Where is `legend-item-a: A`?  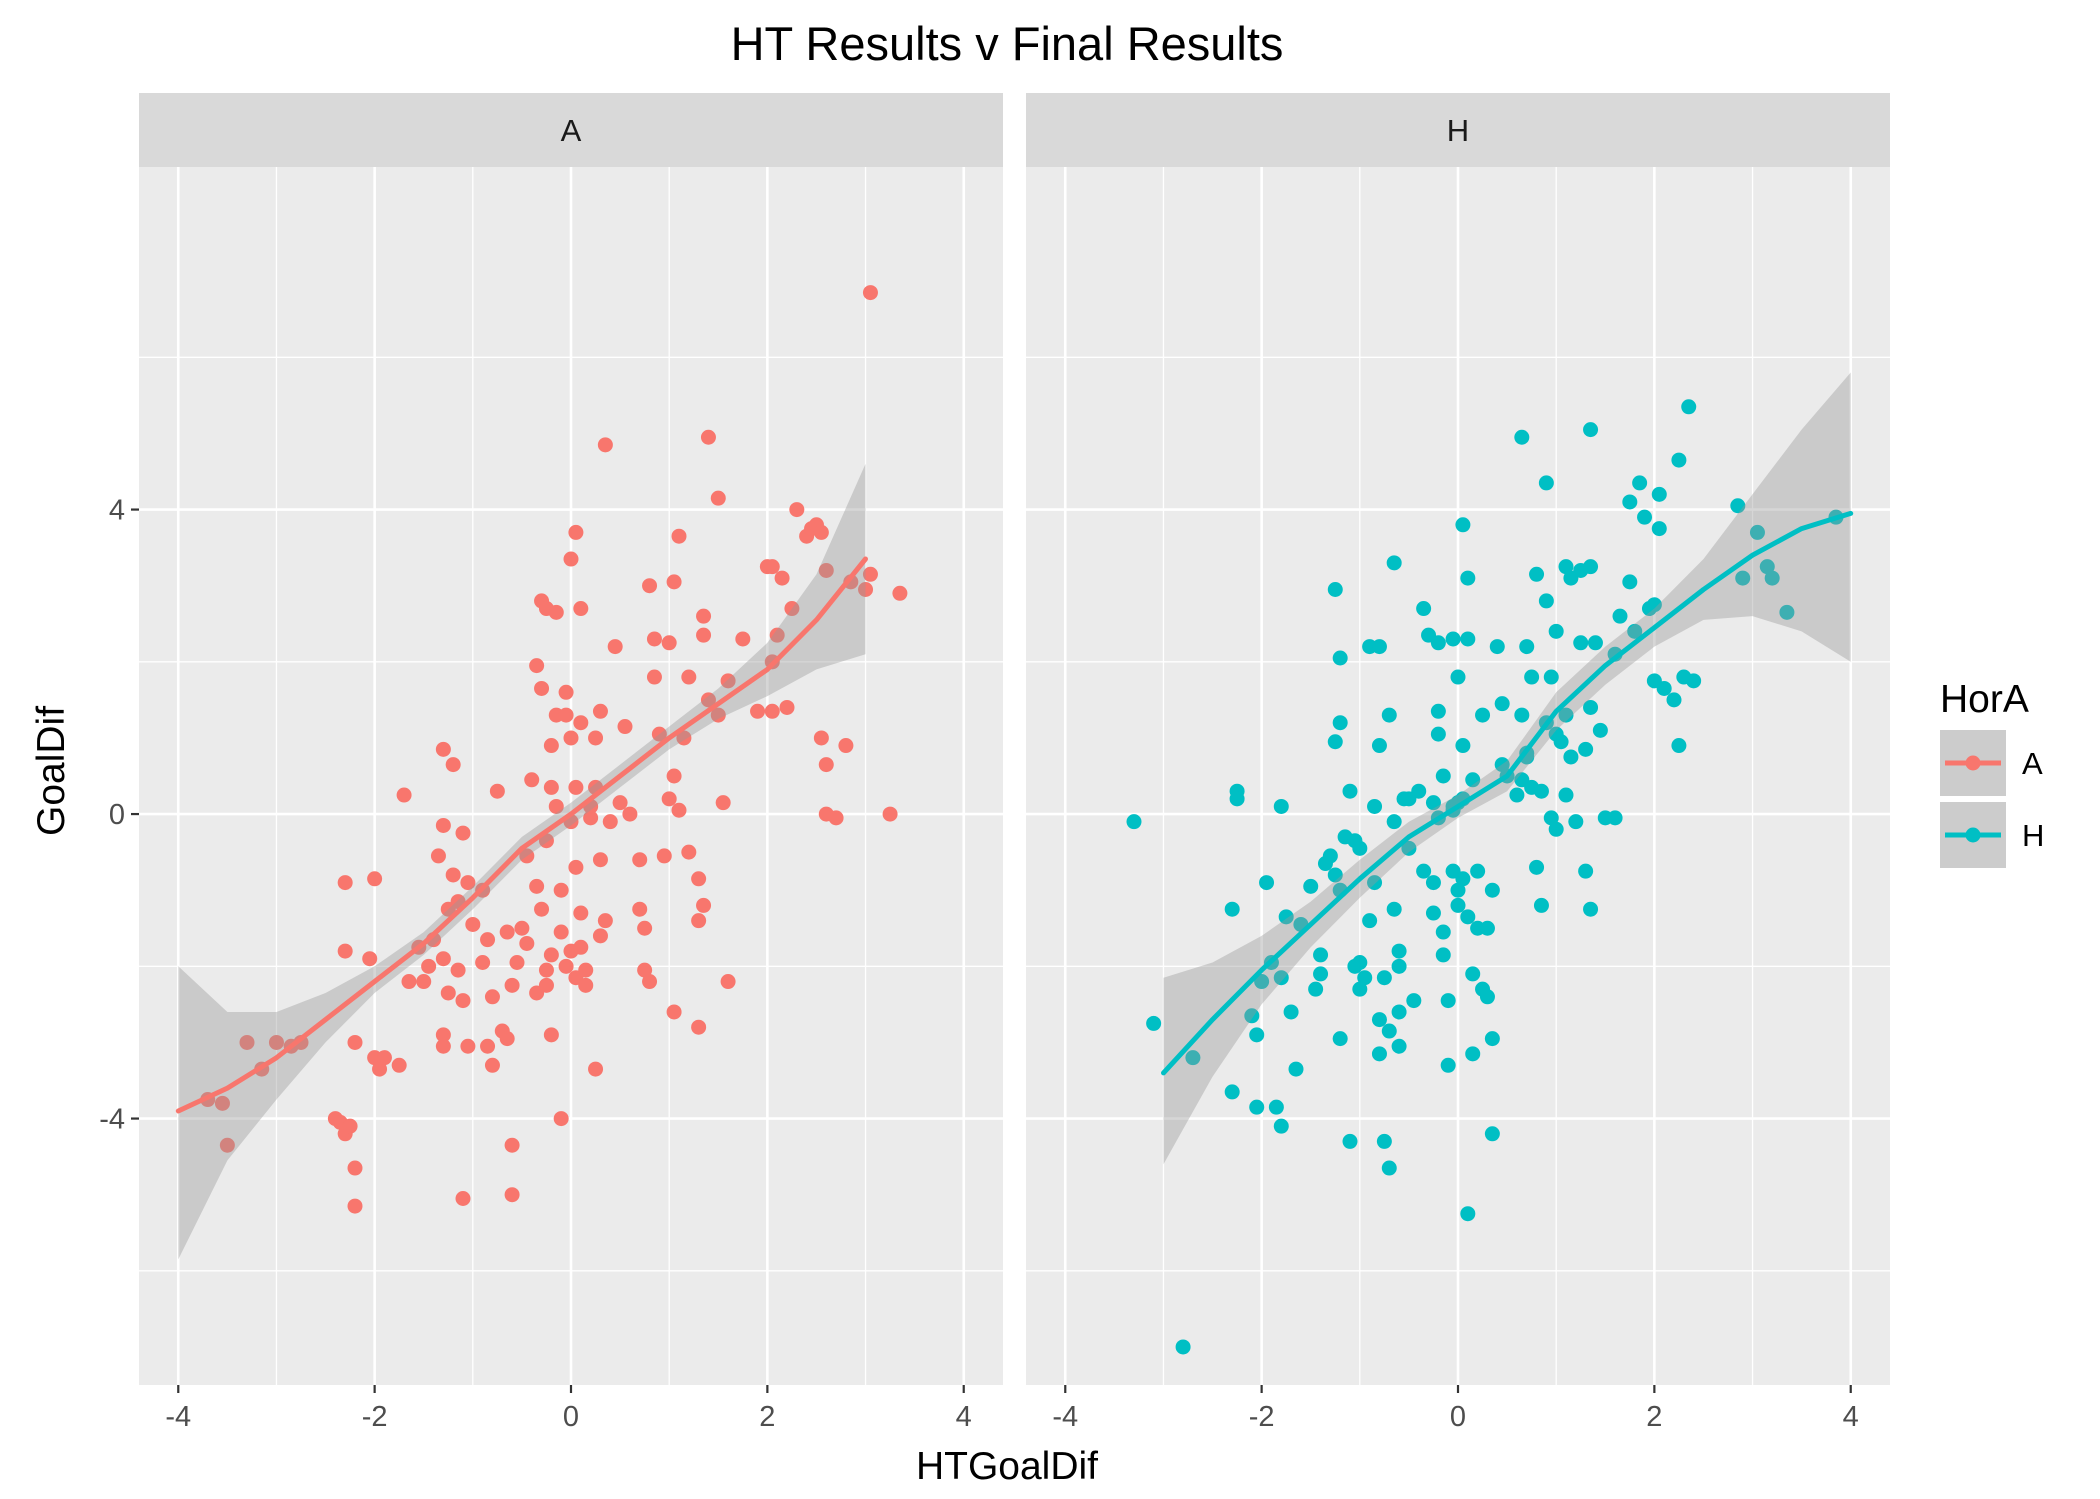 legend-item-a: A is located at coordinates (1991, 763).